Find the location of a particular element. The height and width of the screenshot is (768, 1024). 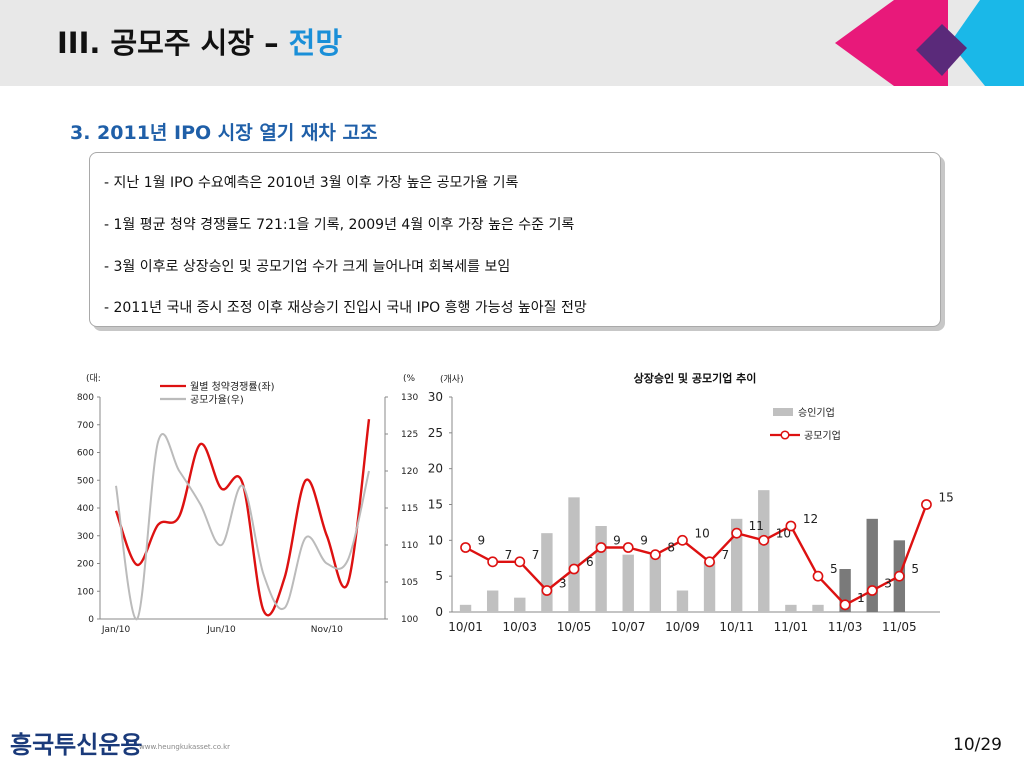

bar-approved-10/08 is located at coordinates (655, 583).